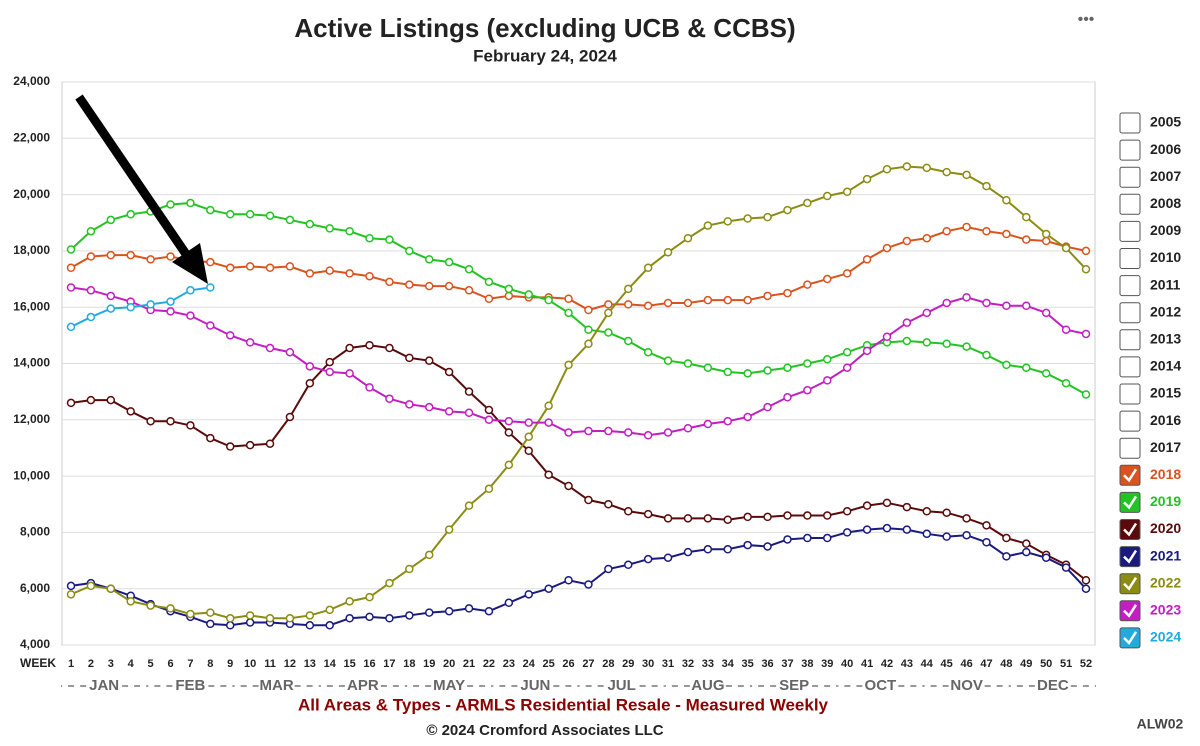 Image resolution: width=1200 pixels, height=746 pixels. What do you see at coordinates (1046, 664) in the screenshot?
I see `x-tick-label: 50` at bounding box center [1046, 664].